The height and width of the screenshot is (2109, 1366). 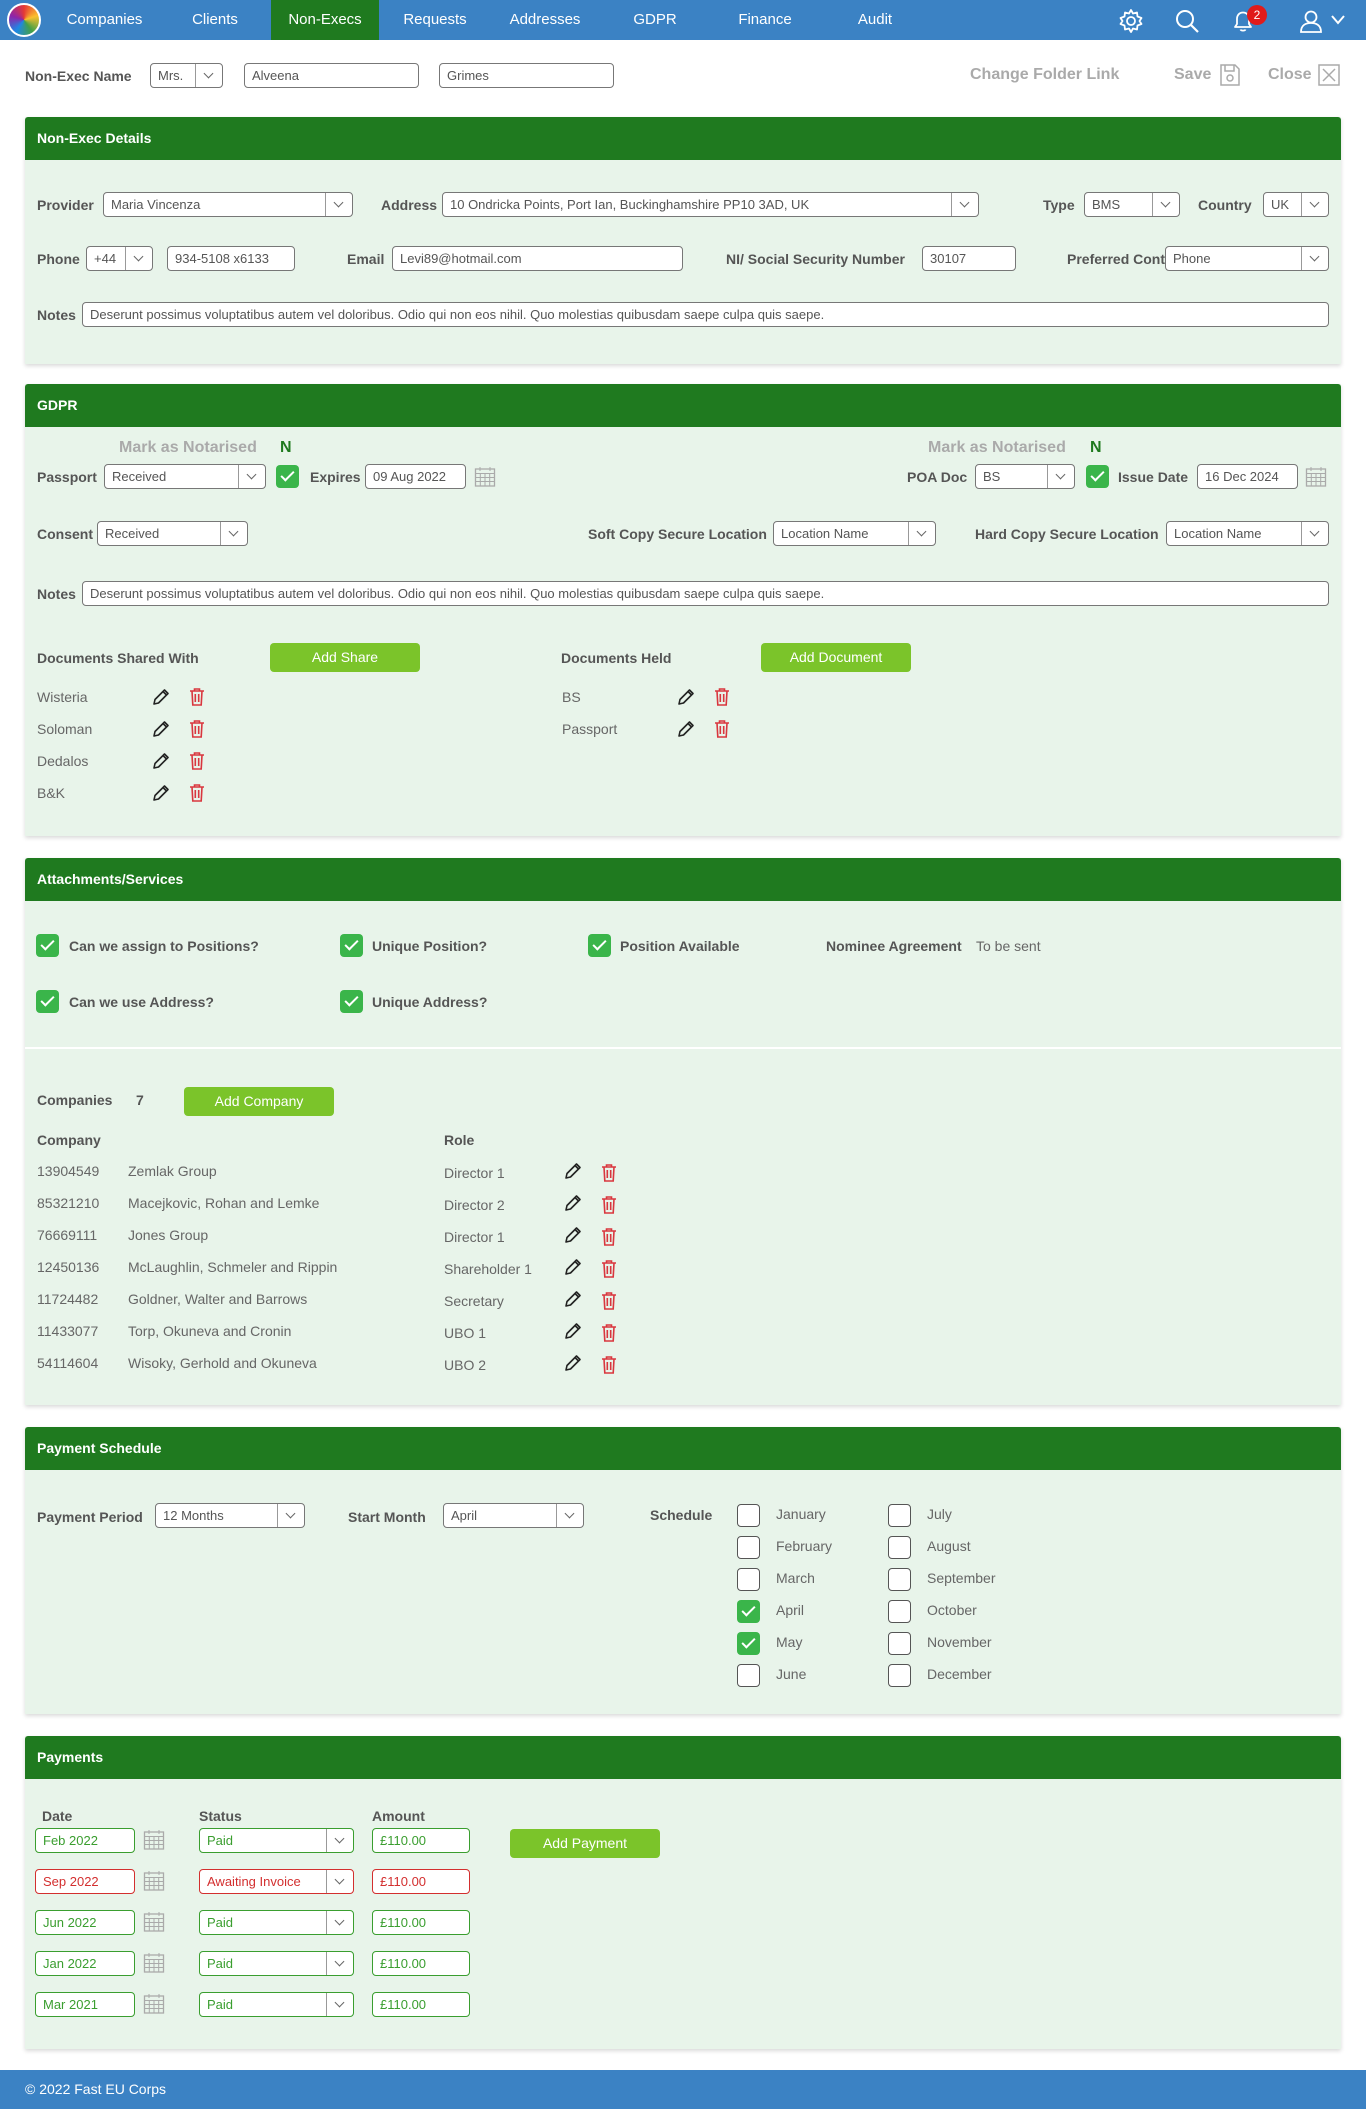 I want to click on add-payment-button: Add Payment, so click(x=585, y=1843).